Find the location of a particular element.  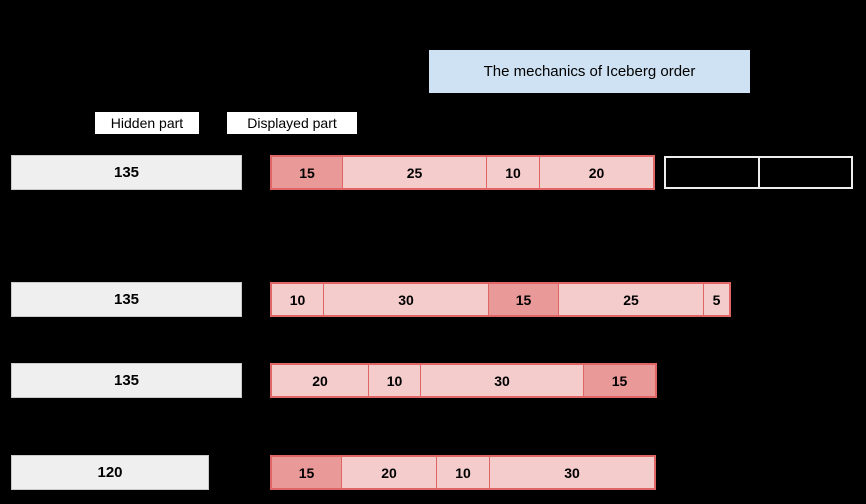

legend-hidden-part-label: Hidden part is located at coordinates (147, 123).